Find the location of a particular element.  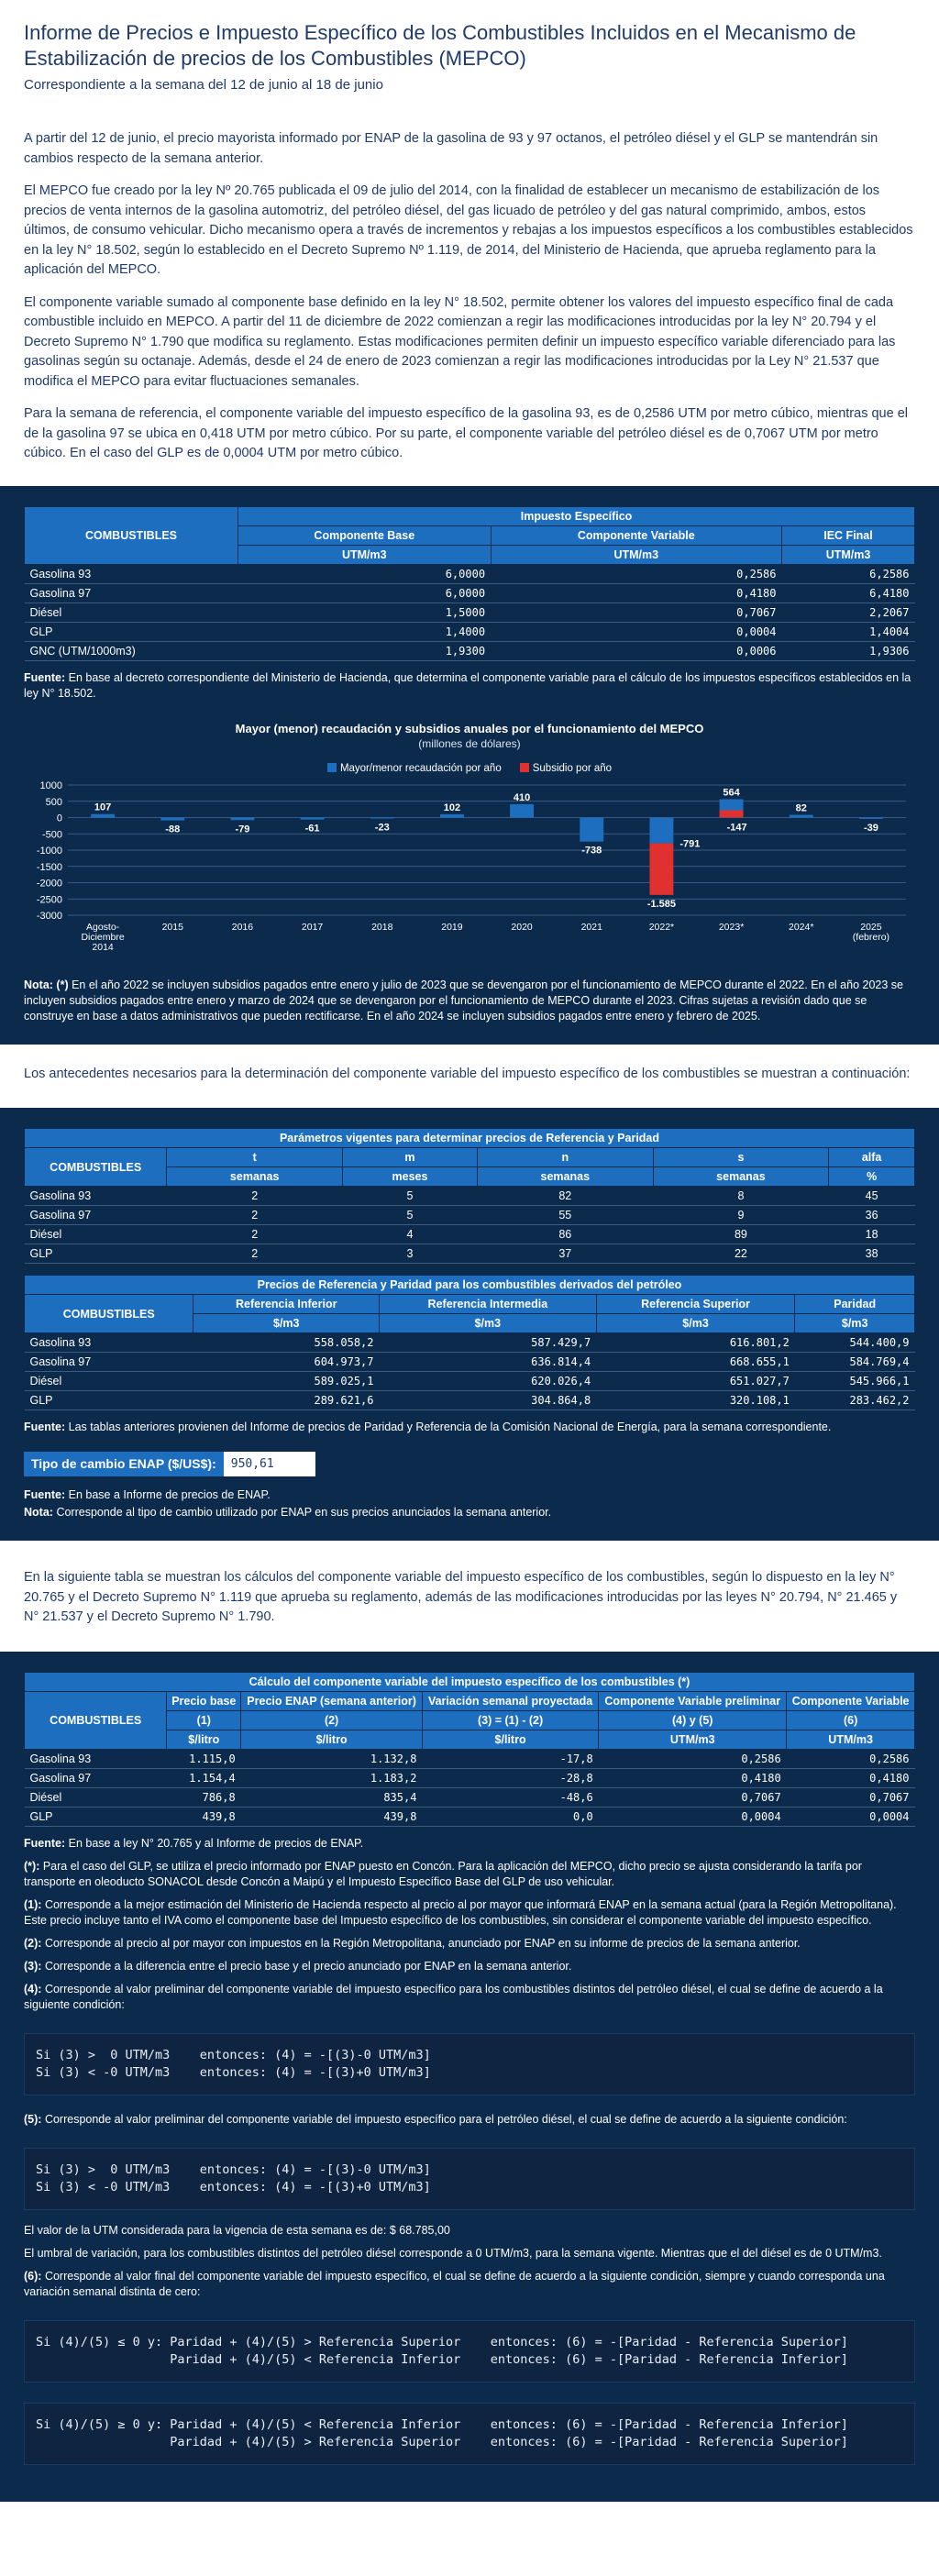

table-row: Gasolina 97 6,0000 0,4180 6,4180 is located at coordinates (469, 593).